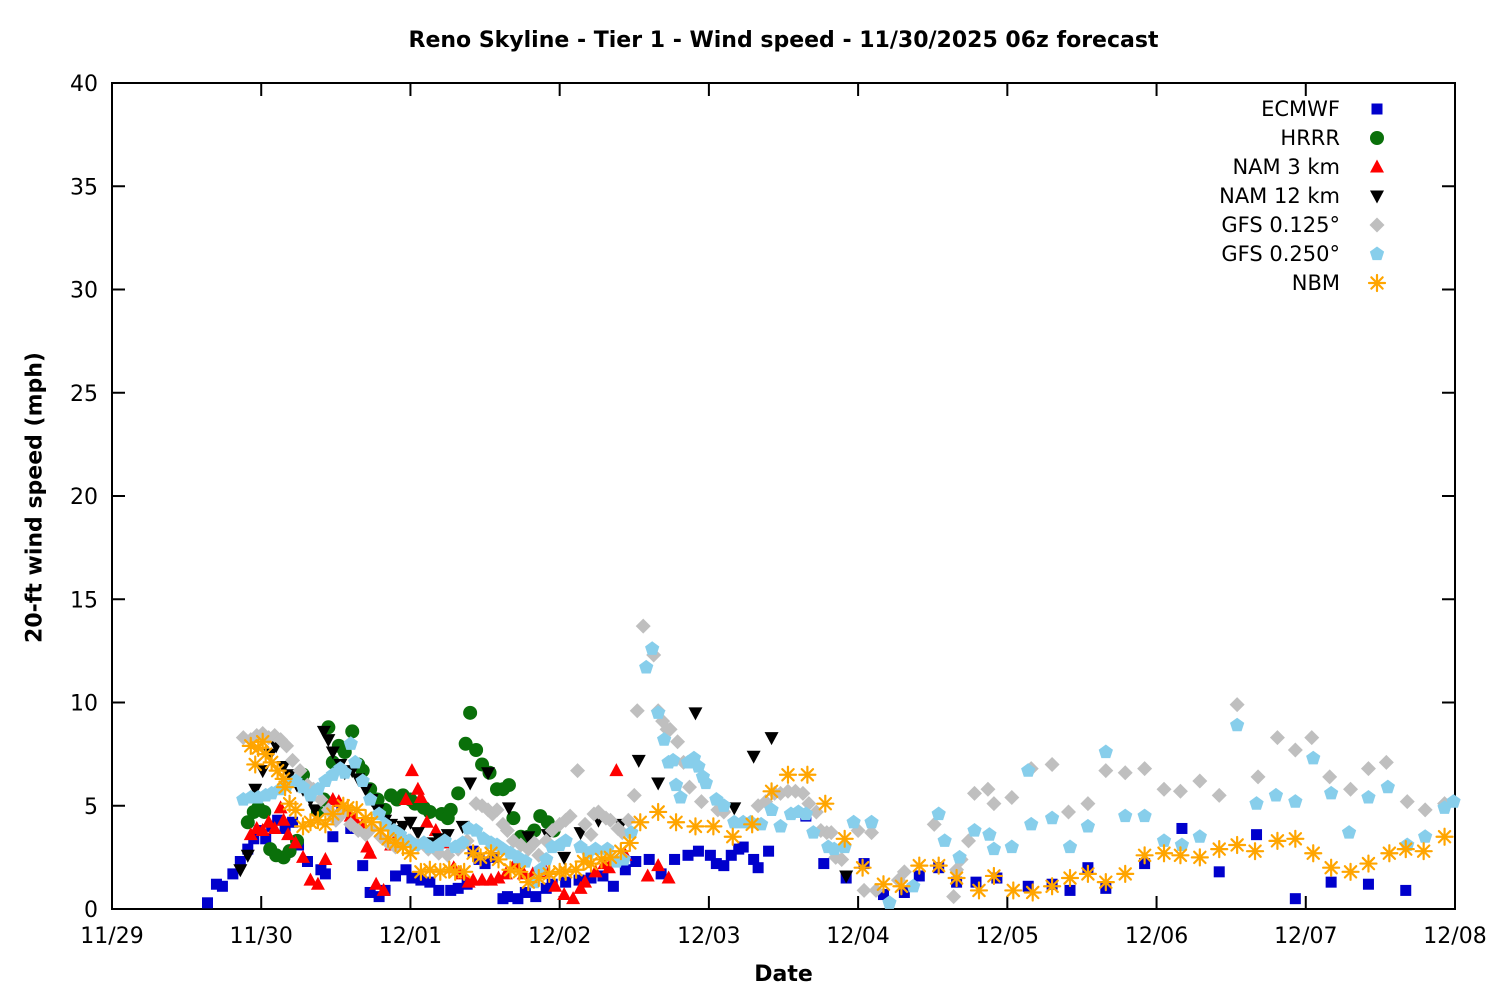 Image resolution: width=1500 pixels, height=1000 pixels. What do you see at coordinates (1007, 936) in the screenshot?
I see `x-tick-label: 12/05` at bounding box center [1007, 936].